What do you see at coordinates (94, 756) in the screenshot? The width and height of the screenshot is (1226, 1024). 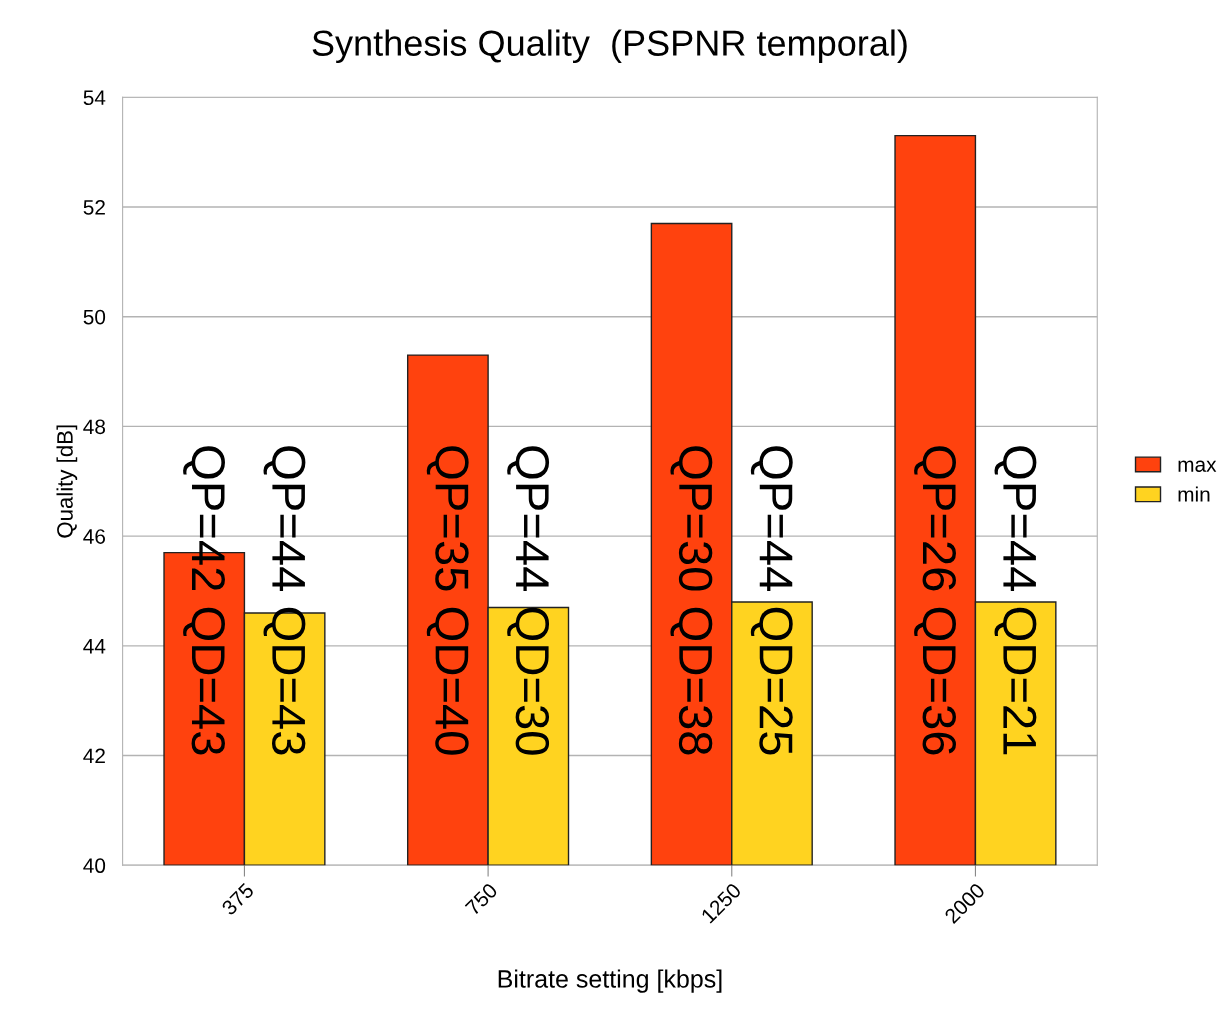 I see `y-tick-label: 42` at bounding box center [94, 756].